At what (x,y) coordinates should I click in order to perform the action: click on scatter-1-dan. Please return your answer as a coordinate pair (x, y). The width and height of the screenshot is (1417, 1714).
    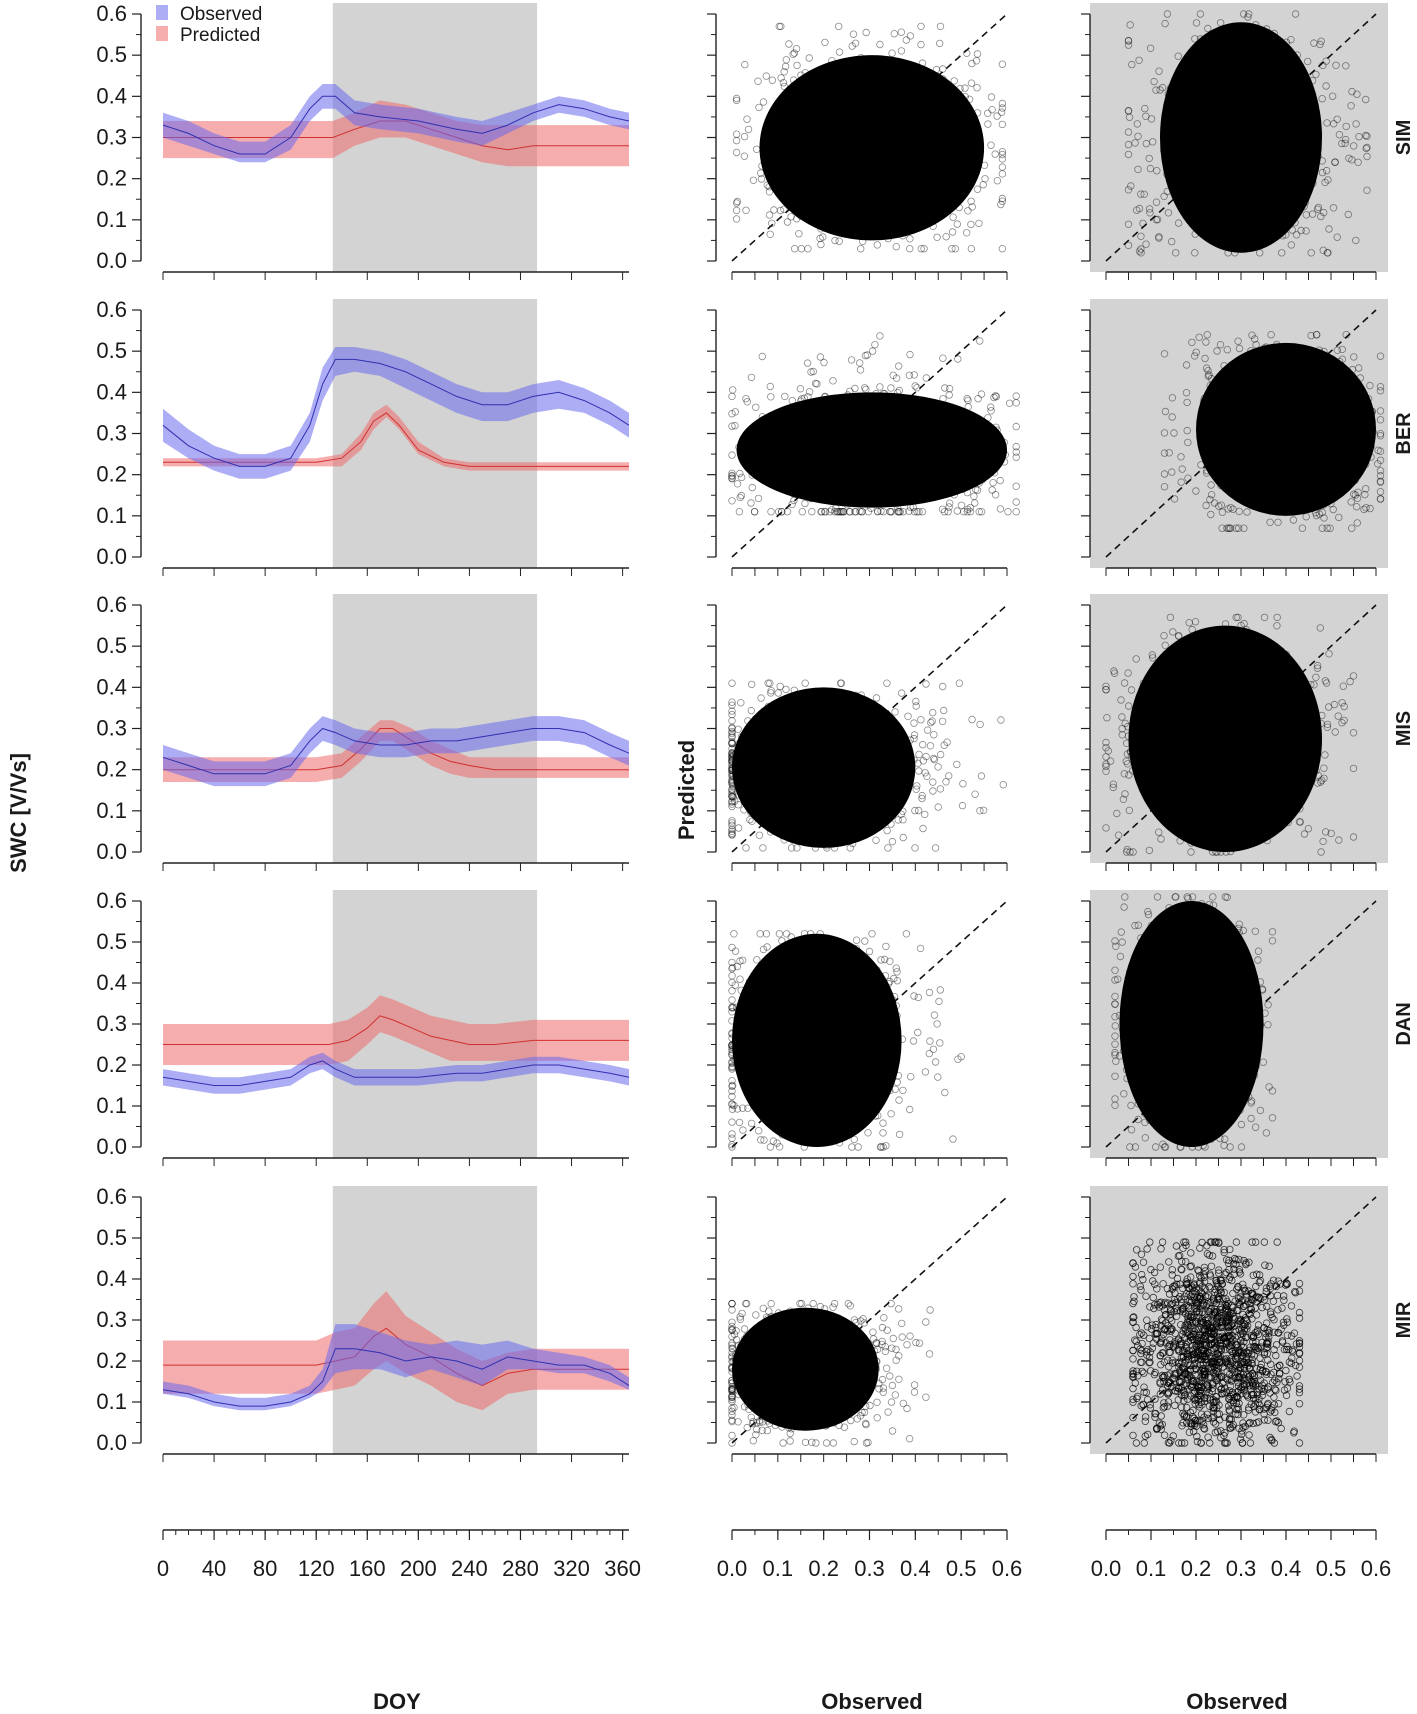
    Looking at the image, I should click on (868, 1025).